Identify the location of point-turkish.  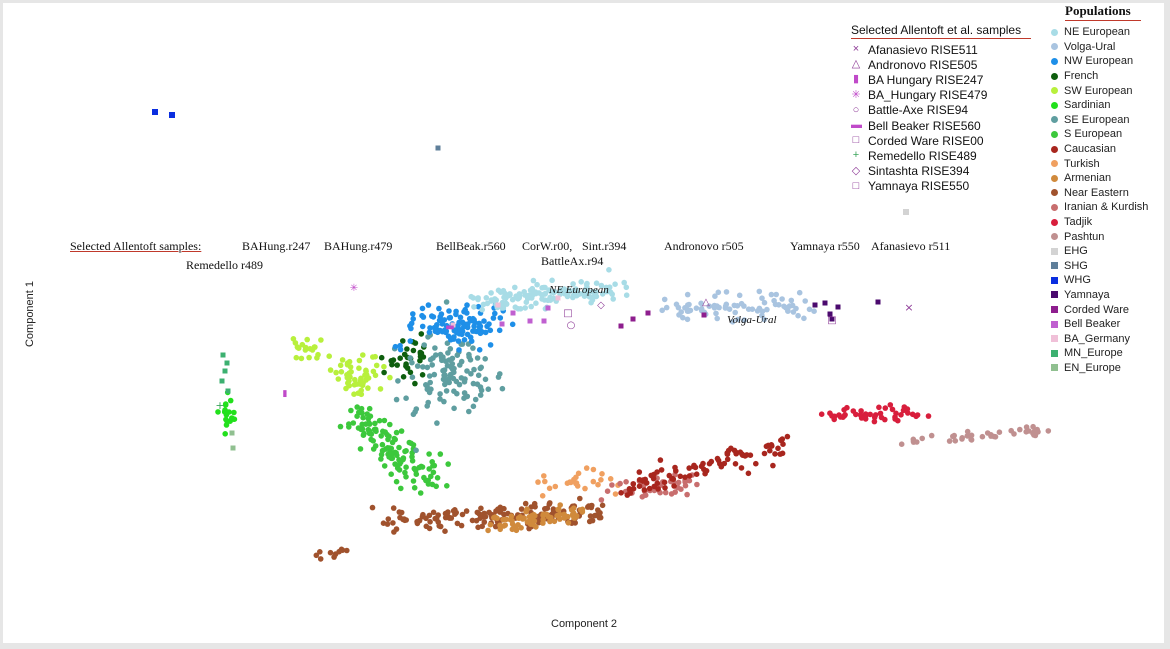
(615, 494).